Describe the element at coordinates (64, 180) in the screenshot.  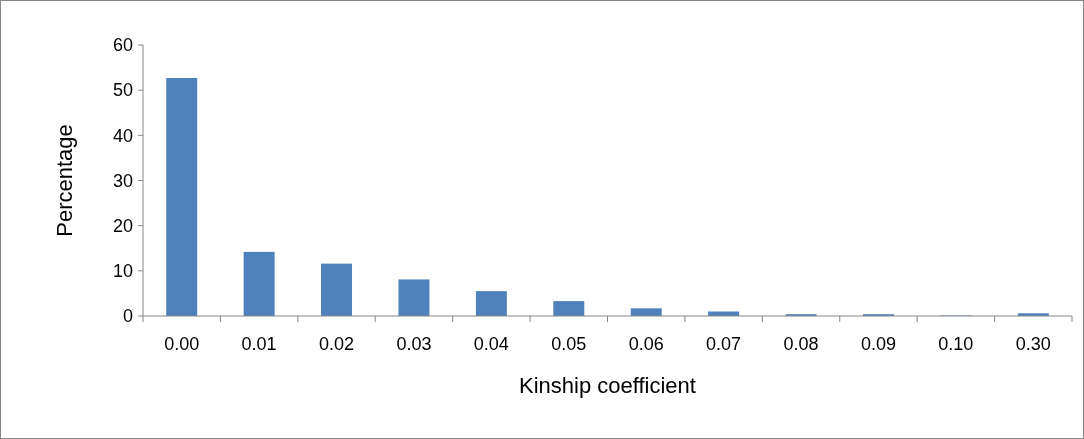
I see `y-axis-title: Percentage` at that location.